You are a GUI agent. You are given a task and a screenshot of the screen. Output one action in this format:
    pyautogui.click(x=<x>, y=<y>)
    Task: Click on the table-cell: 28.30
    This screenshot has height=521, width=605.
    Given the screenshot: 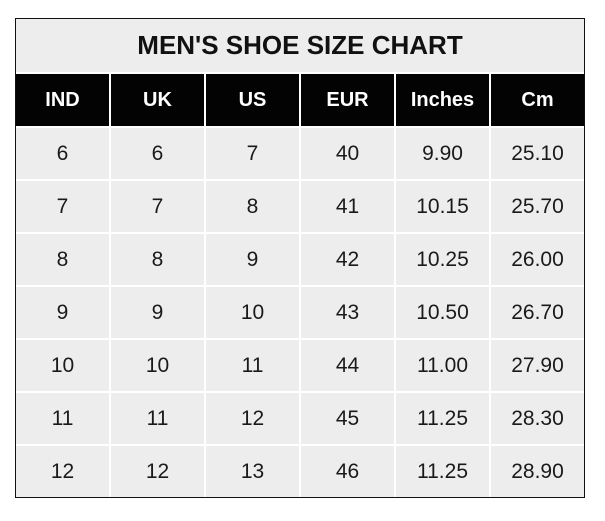 What is the action you would take?
    pyautogui.click(x=537, y=418)
    